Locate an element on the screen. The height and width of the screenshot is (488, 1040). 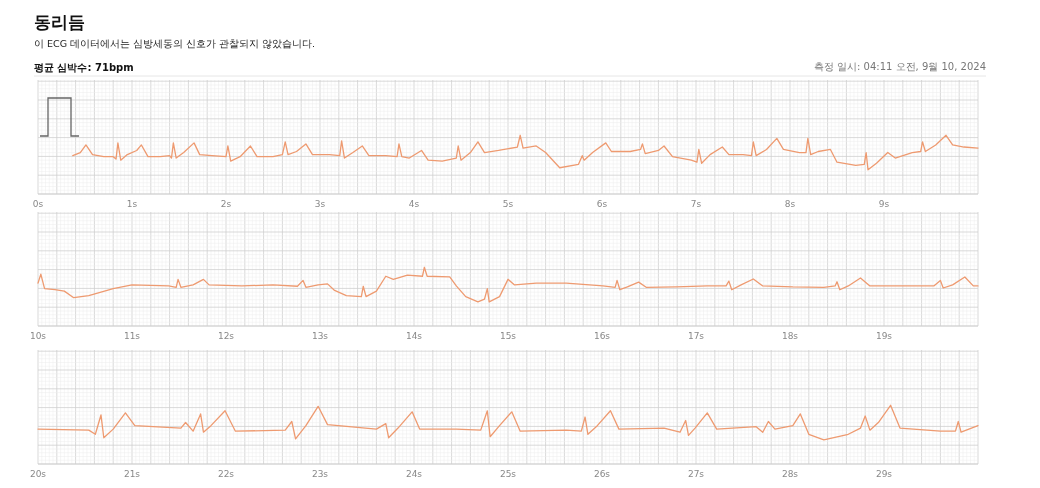
x-tick-label: 16s is located at coordinates (602, 336).